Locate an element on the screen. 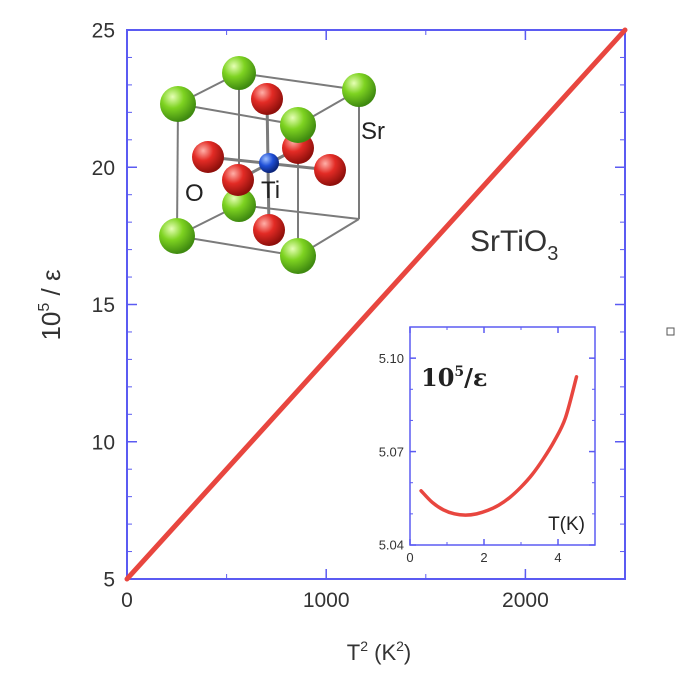 The width and height of the screenshot is (692, 683). x-tick-label: 1000 is located at coordinates (326, 600).